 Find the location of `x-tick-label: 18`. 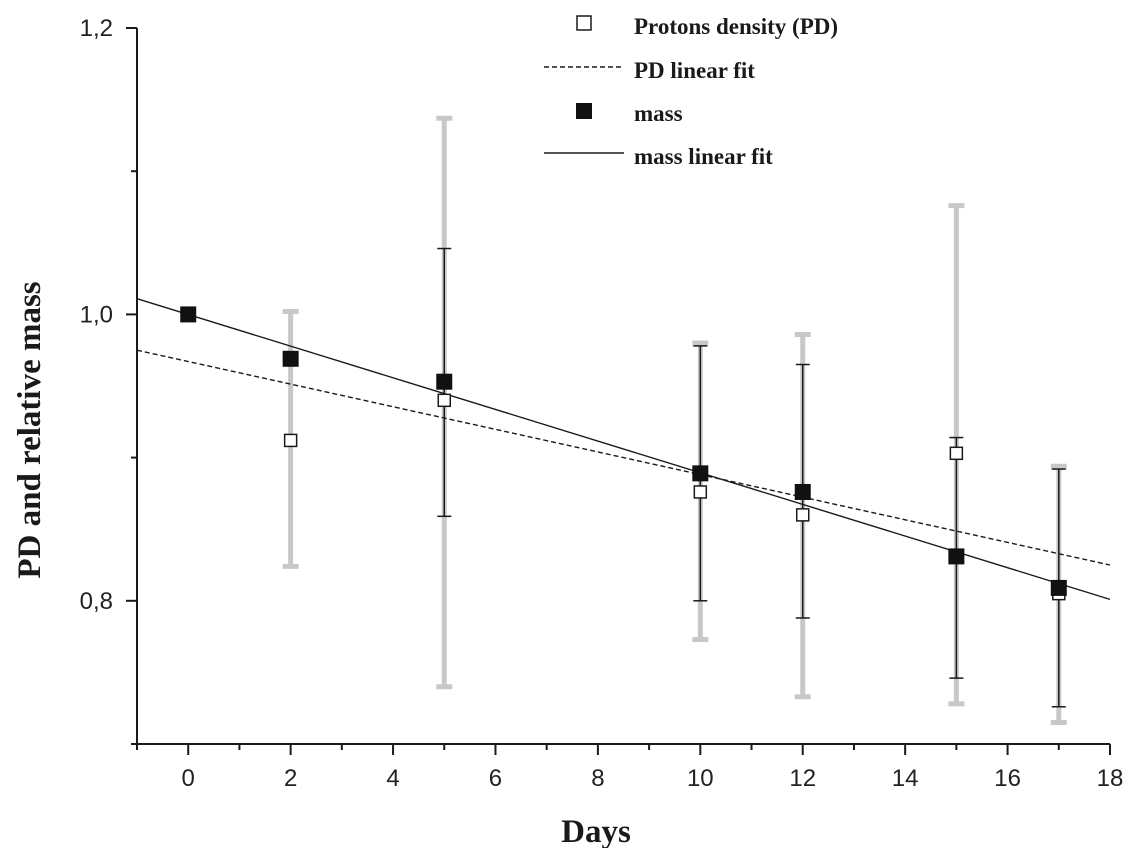

x-tick-label: 18 is located at coordinates (1110, 778).